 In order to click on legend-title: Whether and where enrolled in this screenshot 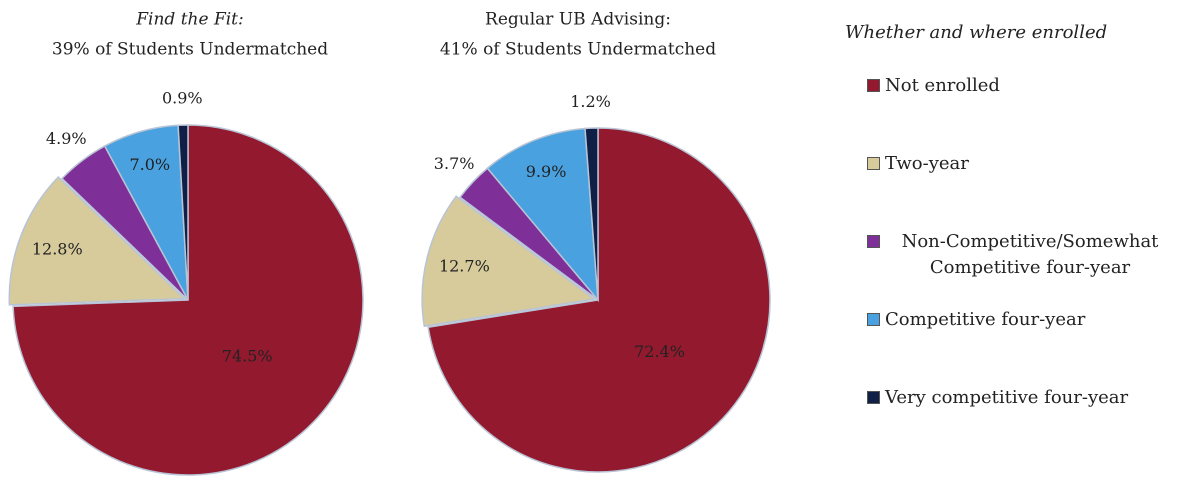, I will do `click(976, 32)`.